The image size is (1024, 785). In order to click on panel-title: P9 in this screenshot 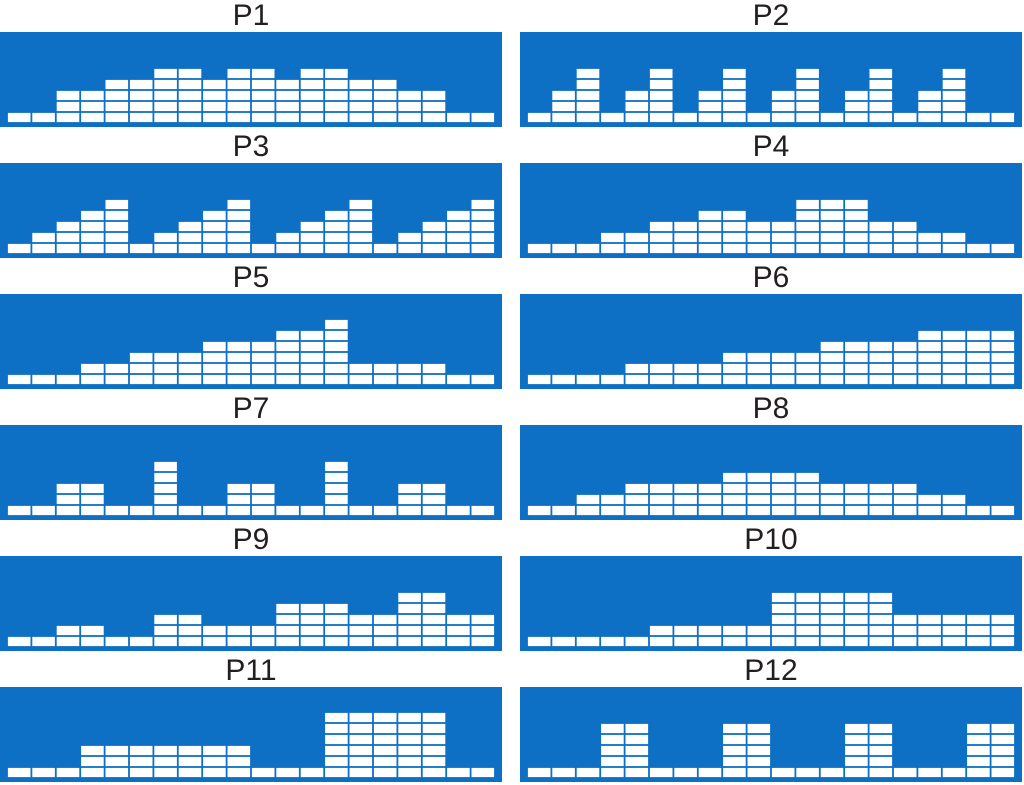, I will do `click(251, 539)`.